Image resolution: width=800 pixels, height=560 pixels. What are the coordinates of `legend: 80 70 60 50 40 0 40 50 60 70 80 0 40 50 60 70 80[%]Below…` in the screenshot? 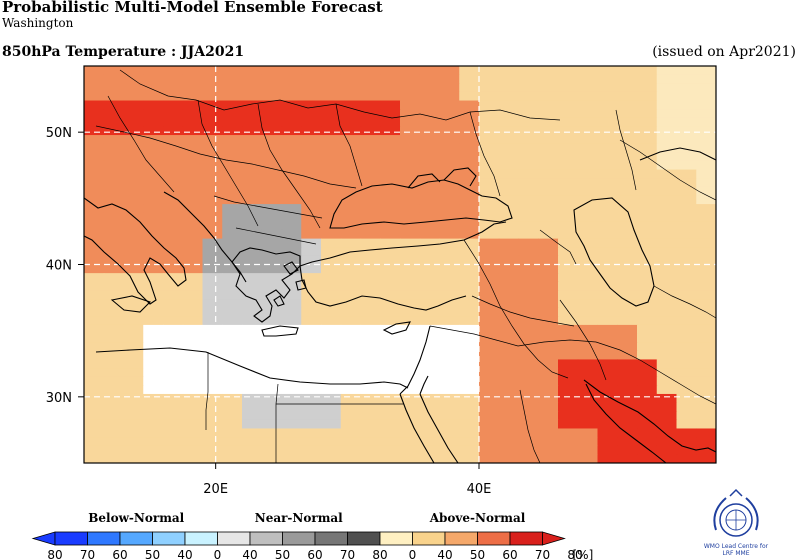 It's located at (312, 535).